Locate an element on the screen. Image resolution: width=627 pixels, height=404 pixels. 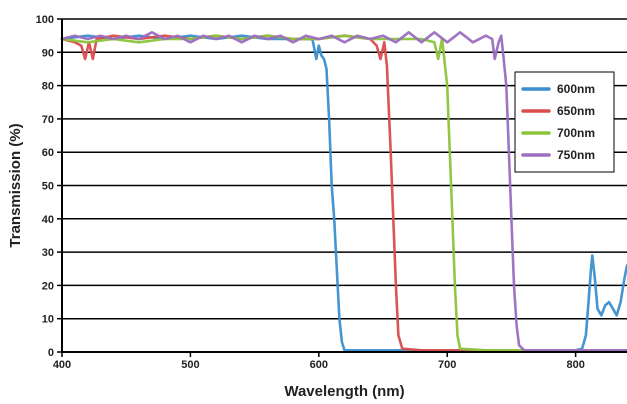
y-tick-label-0: 0 is located at coordinates (51, 353).